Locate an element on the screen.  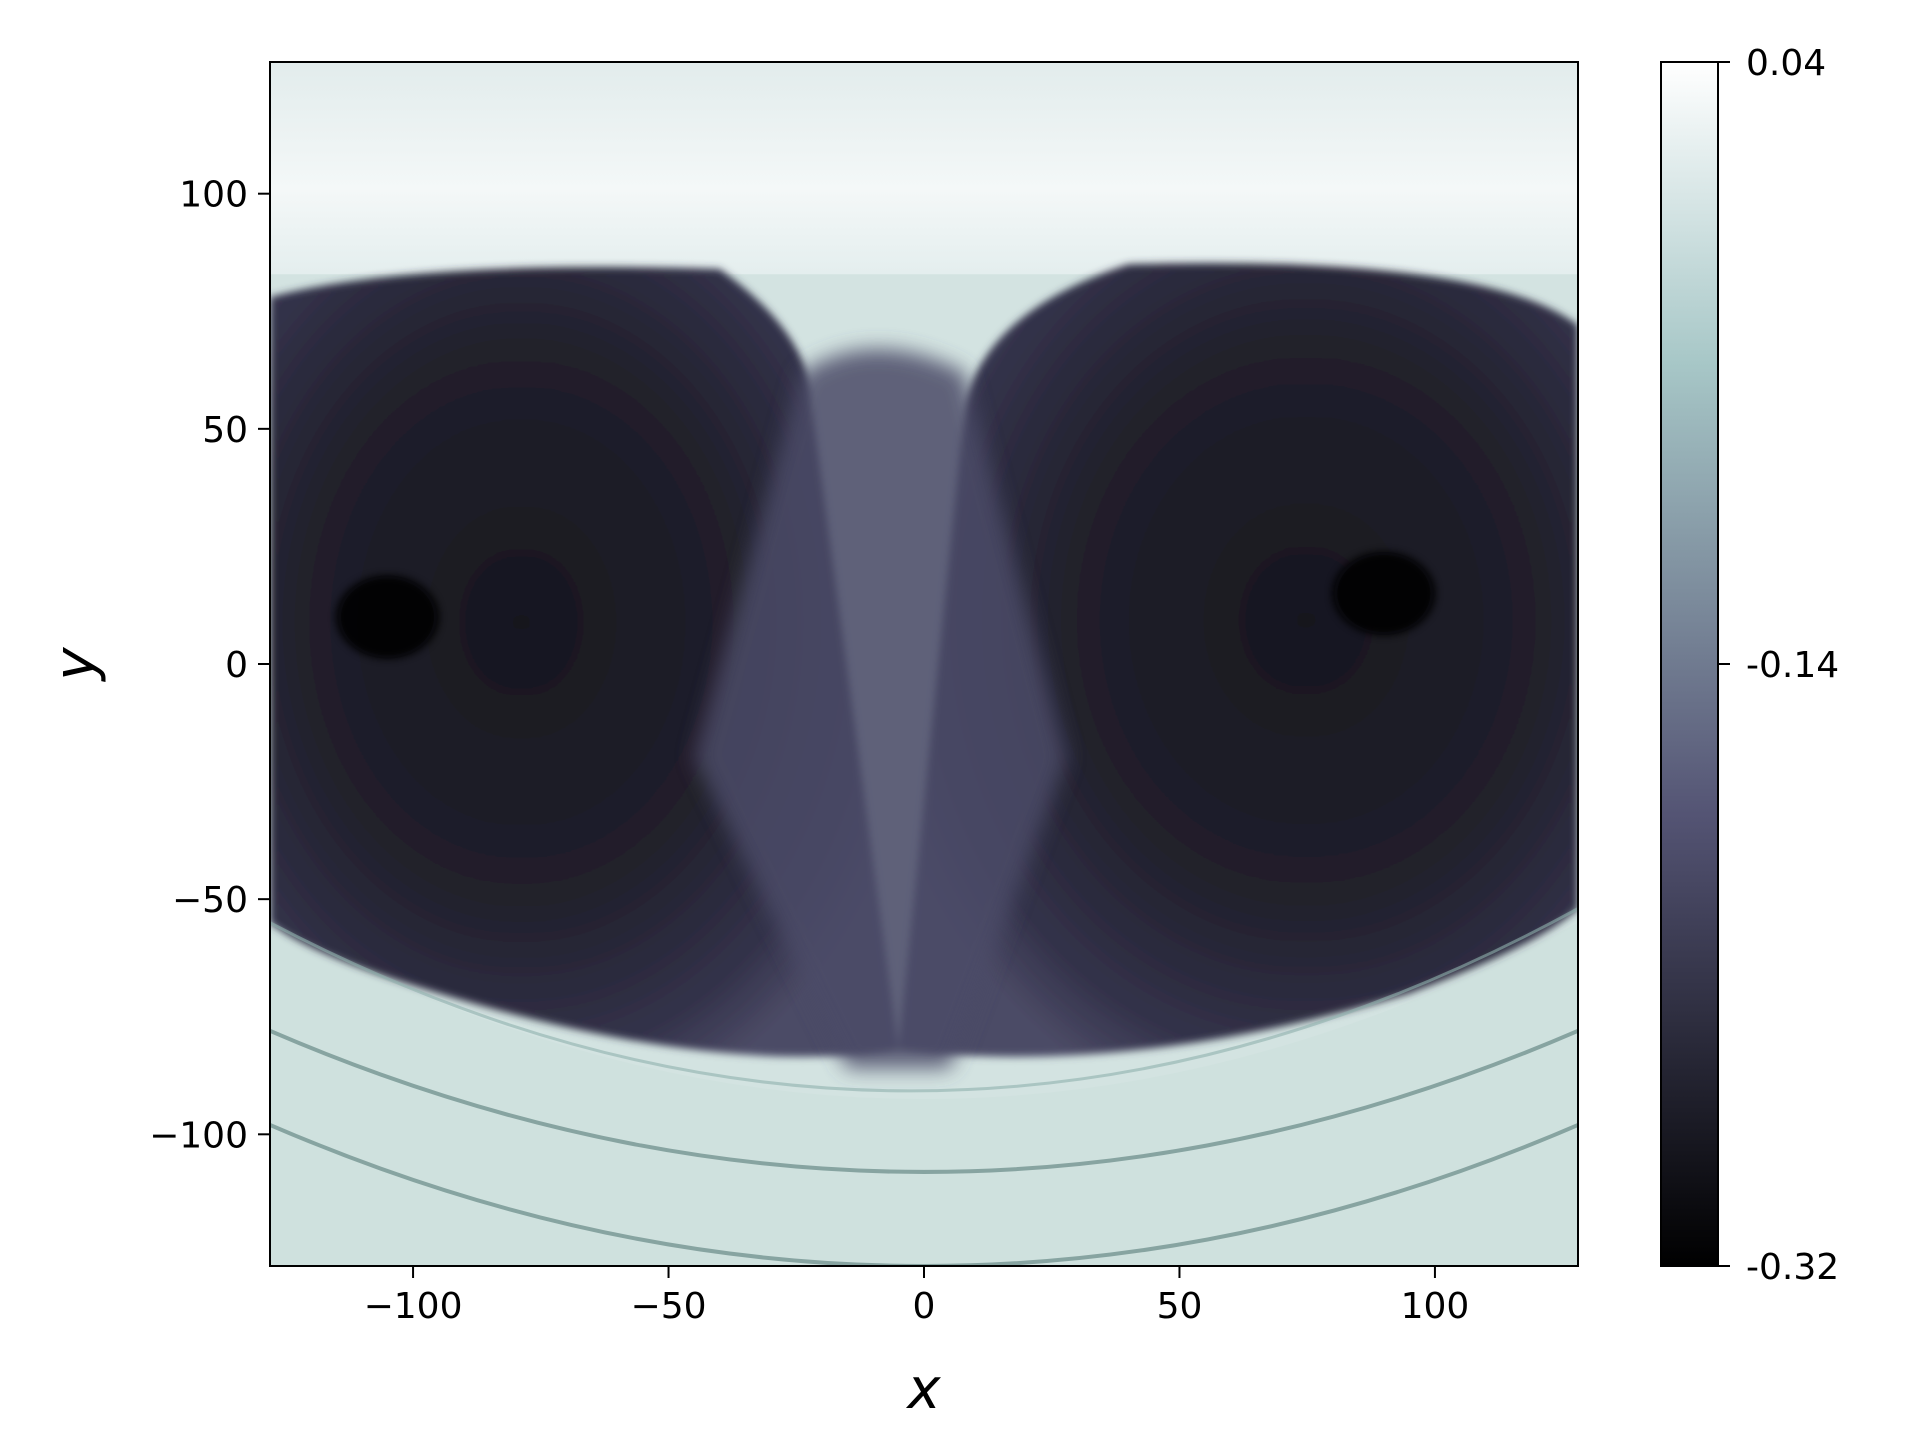
x-axis: −100 −50 0 50 100 is located at coordinates (917, 1296).